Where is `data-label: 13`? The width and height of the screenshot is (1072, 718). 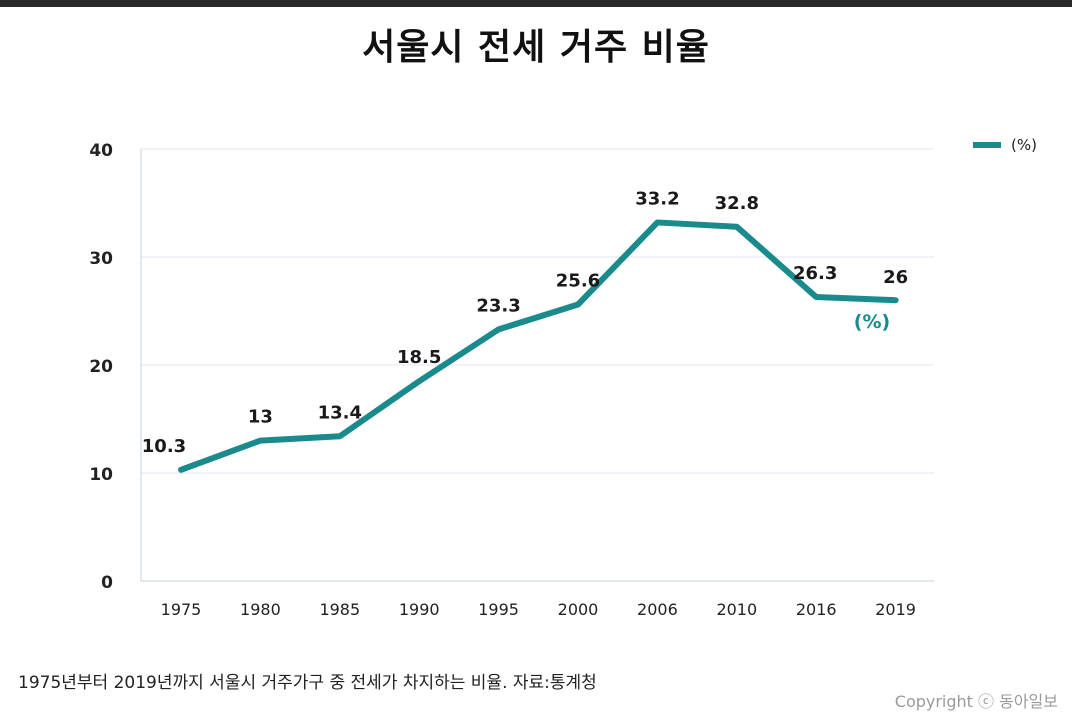
data-label: 13 is located at coordinates (260, 417).